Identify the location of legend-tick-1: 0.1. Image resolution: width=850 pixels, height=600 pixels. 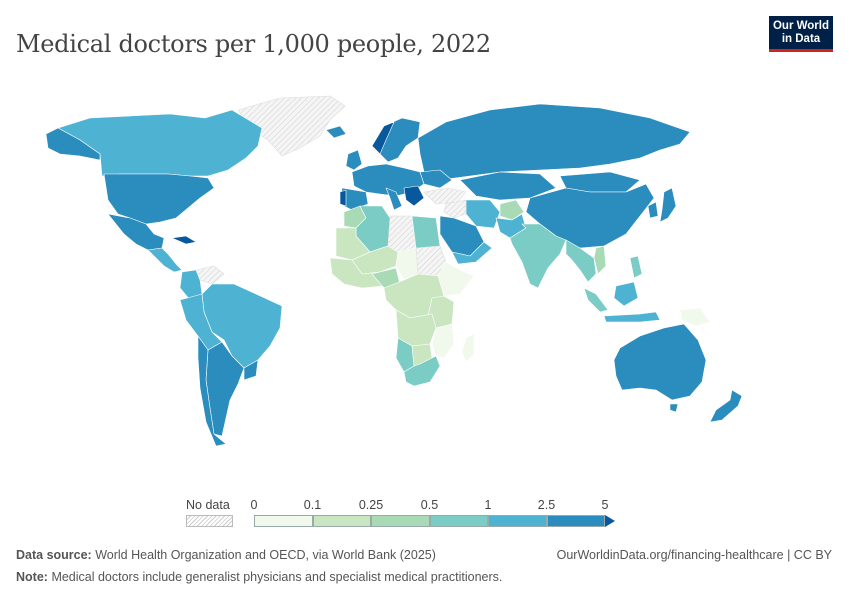
(312, 505).